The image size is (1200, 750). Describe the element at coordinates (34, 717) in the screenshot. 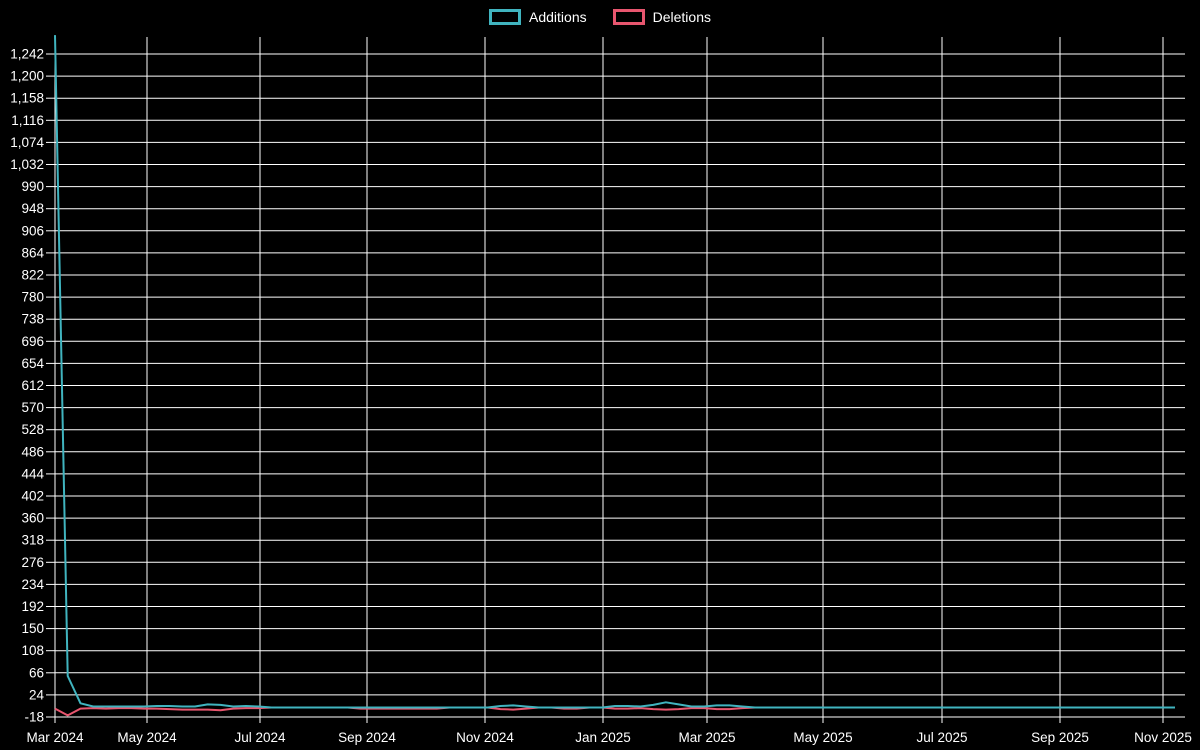

I see `y-tick-label: -18` at that location.